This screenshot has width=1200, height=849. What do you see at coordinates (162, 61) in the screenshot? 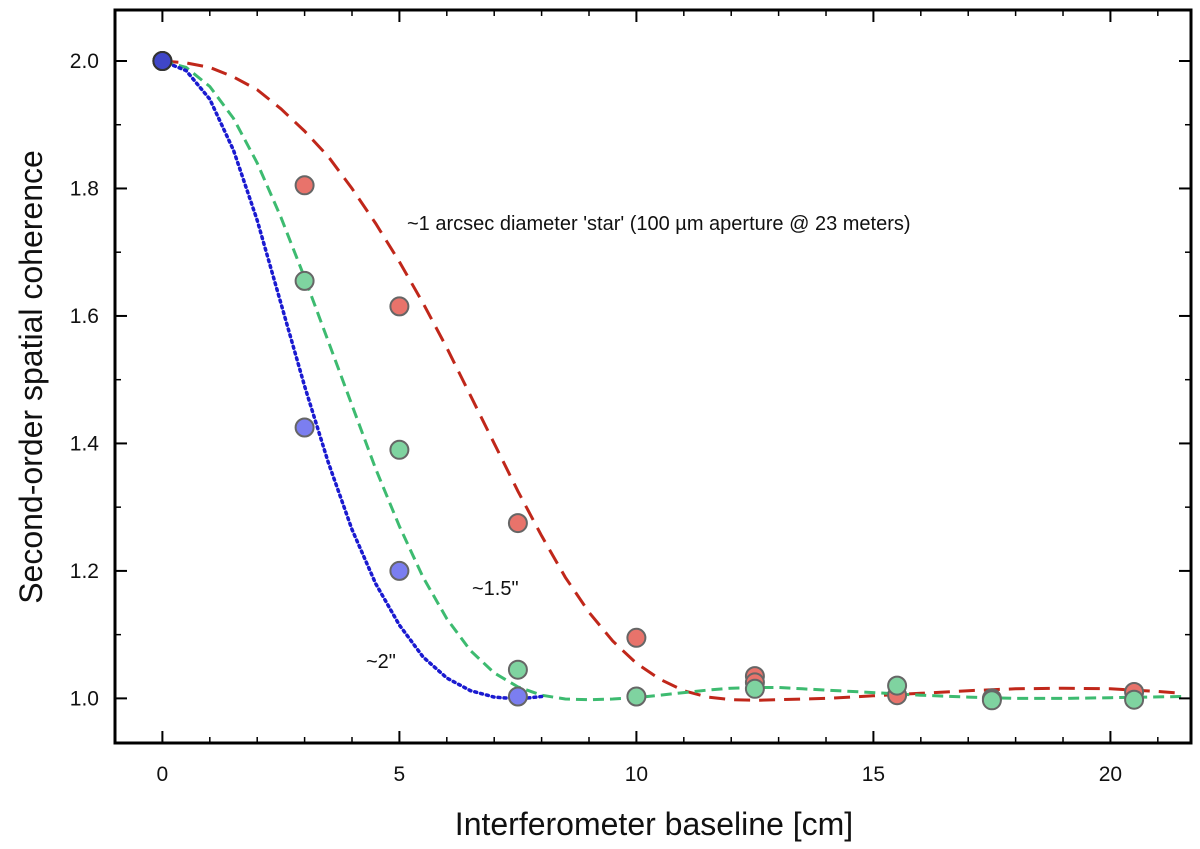
I see `origin-point` at bounding box center [162, 61].